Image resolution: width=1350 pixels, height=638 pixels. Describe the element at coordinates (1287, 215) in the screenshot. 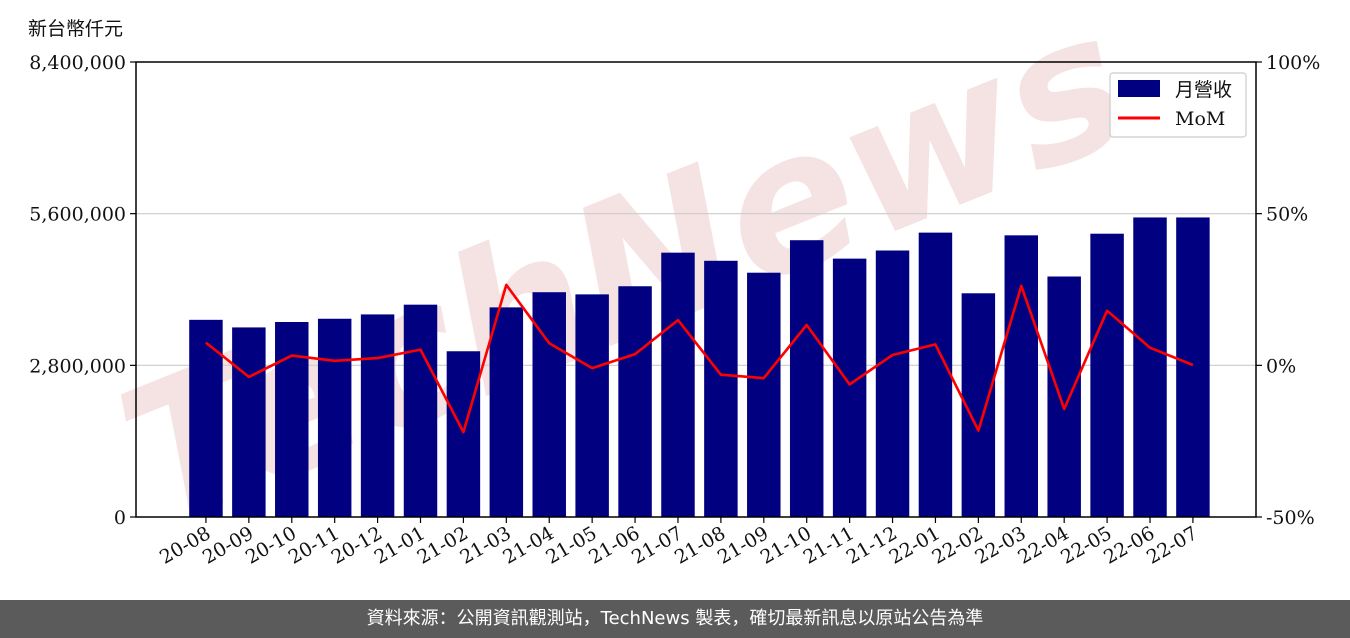

I see `y-right-tick-label: 50%` at that location.